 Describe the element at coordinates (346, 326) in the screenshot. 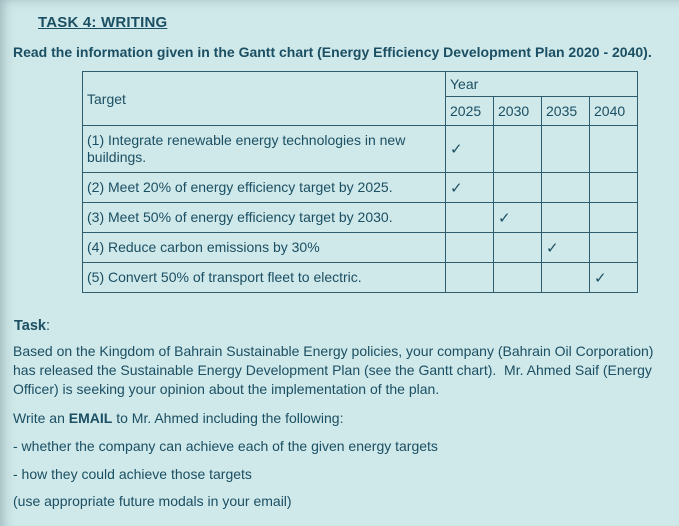

I see `task-label: Task:` at that location.